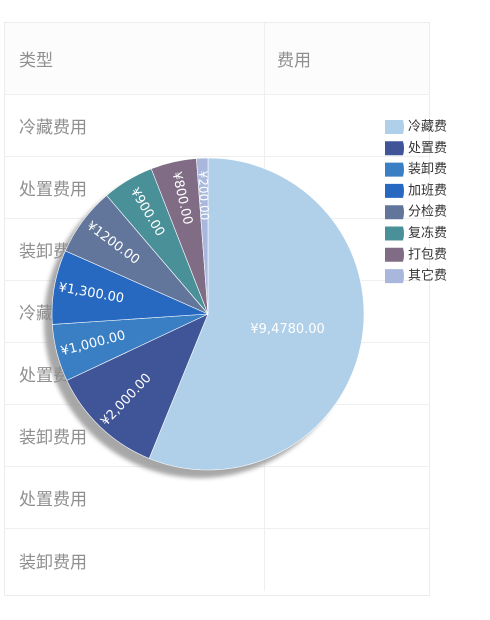 The height and width of the screenshot is (620, 490). I want to click on pie-slice-label: ¥9,4780.00, so click(287, 329).